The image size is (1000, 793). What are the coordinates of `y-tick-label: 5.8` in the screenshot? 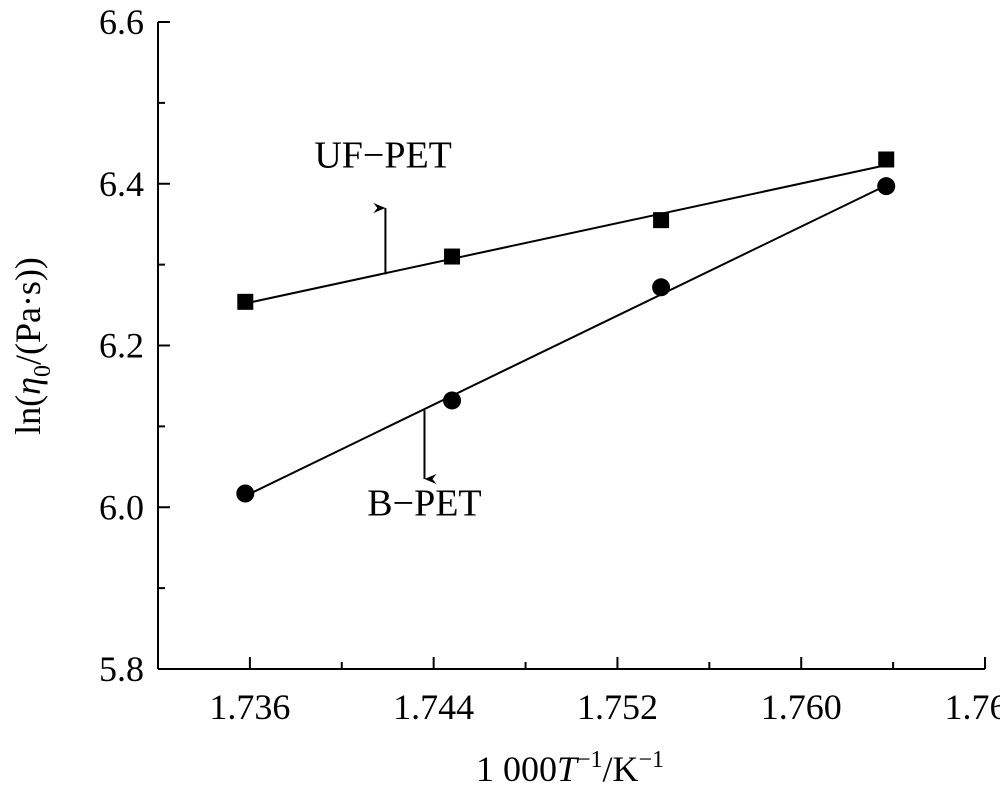 It's located at (121, 669).